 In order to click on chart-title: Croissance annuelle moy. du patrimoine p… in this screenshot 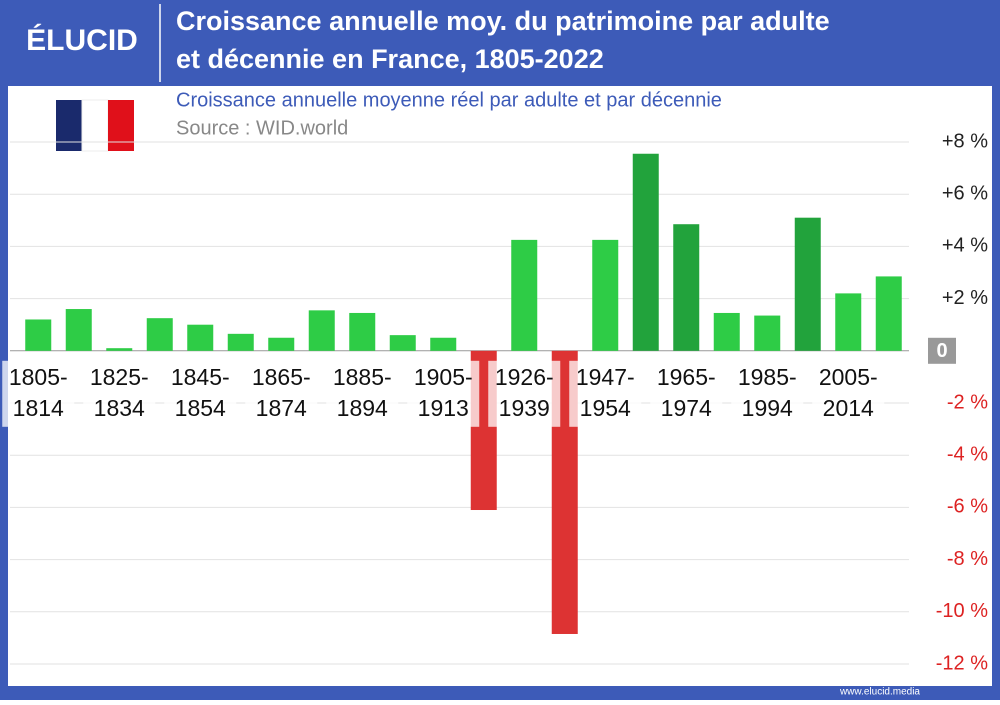, I will do `click(503, 21)`.